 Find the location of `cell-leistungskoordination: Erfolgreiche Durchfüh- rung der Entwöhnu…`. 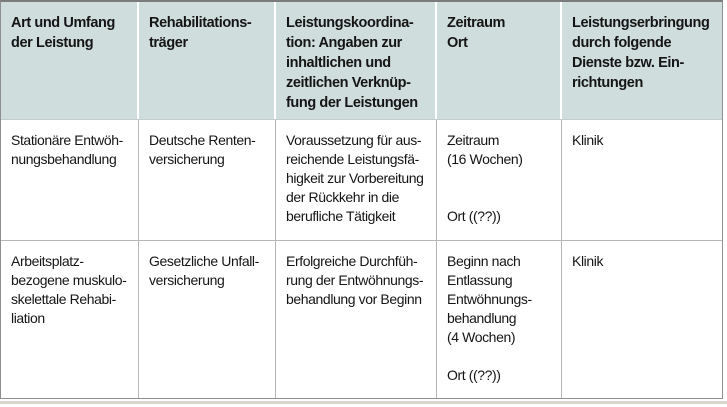

cell-leistungskoordination: Erfolgreiche Durchfüh- rung der Entwöhnu… is located at coordinates (356, 319).